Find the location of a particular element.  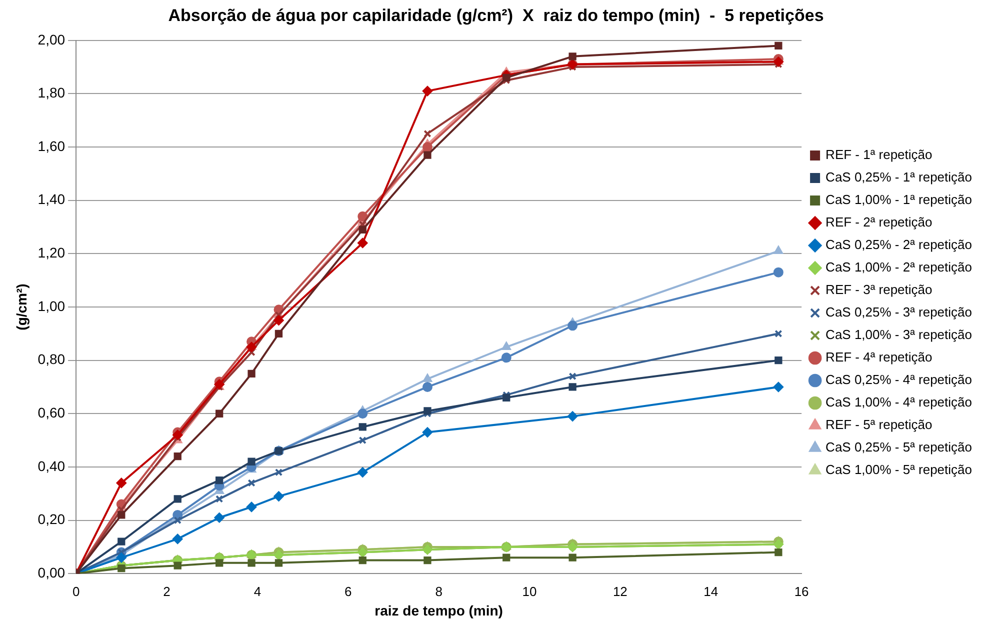

y-tick-label: 1,60 is located at coordinates (52, 146).